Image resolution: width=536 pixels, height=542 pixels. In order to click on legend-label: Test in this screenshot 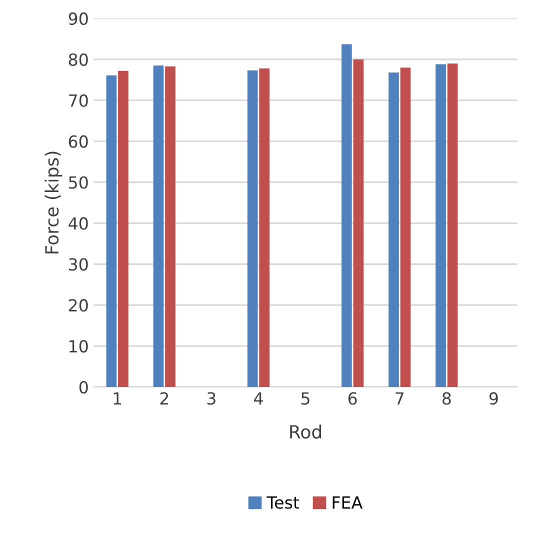, I will do `click(283, 502)`.